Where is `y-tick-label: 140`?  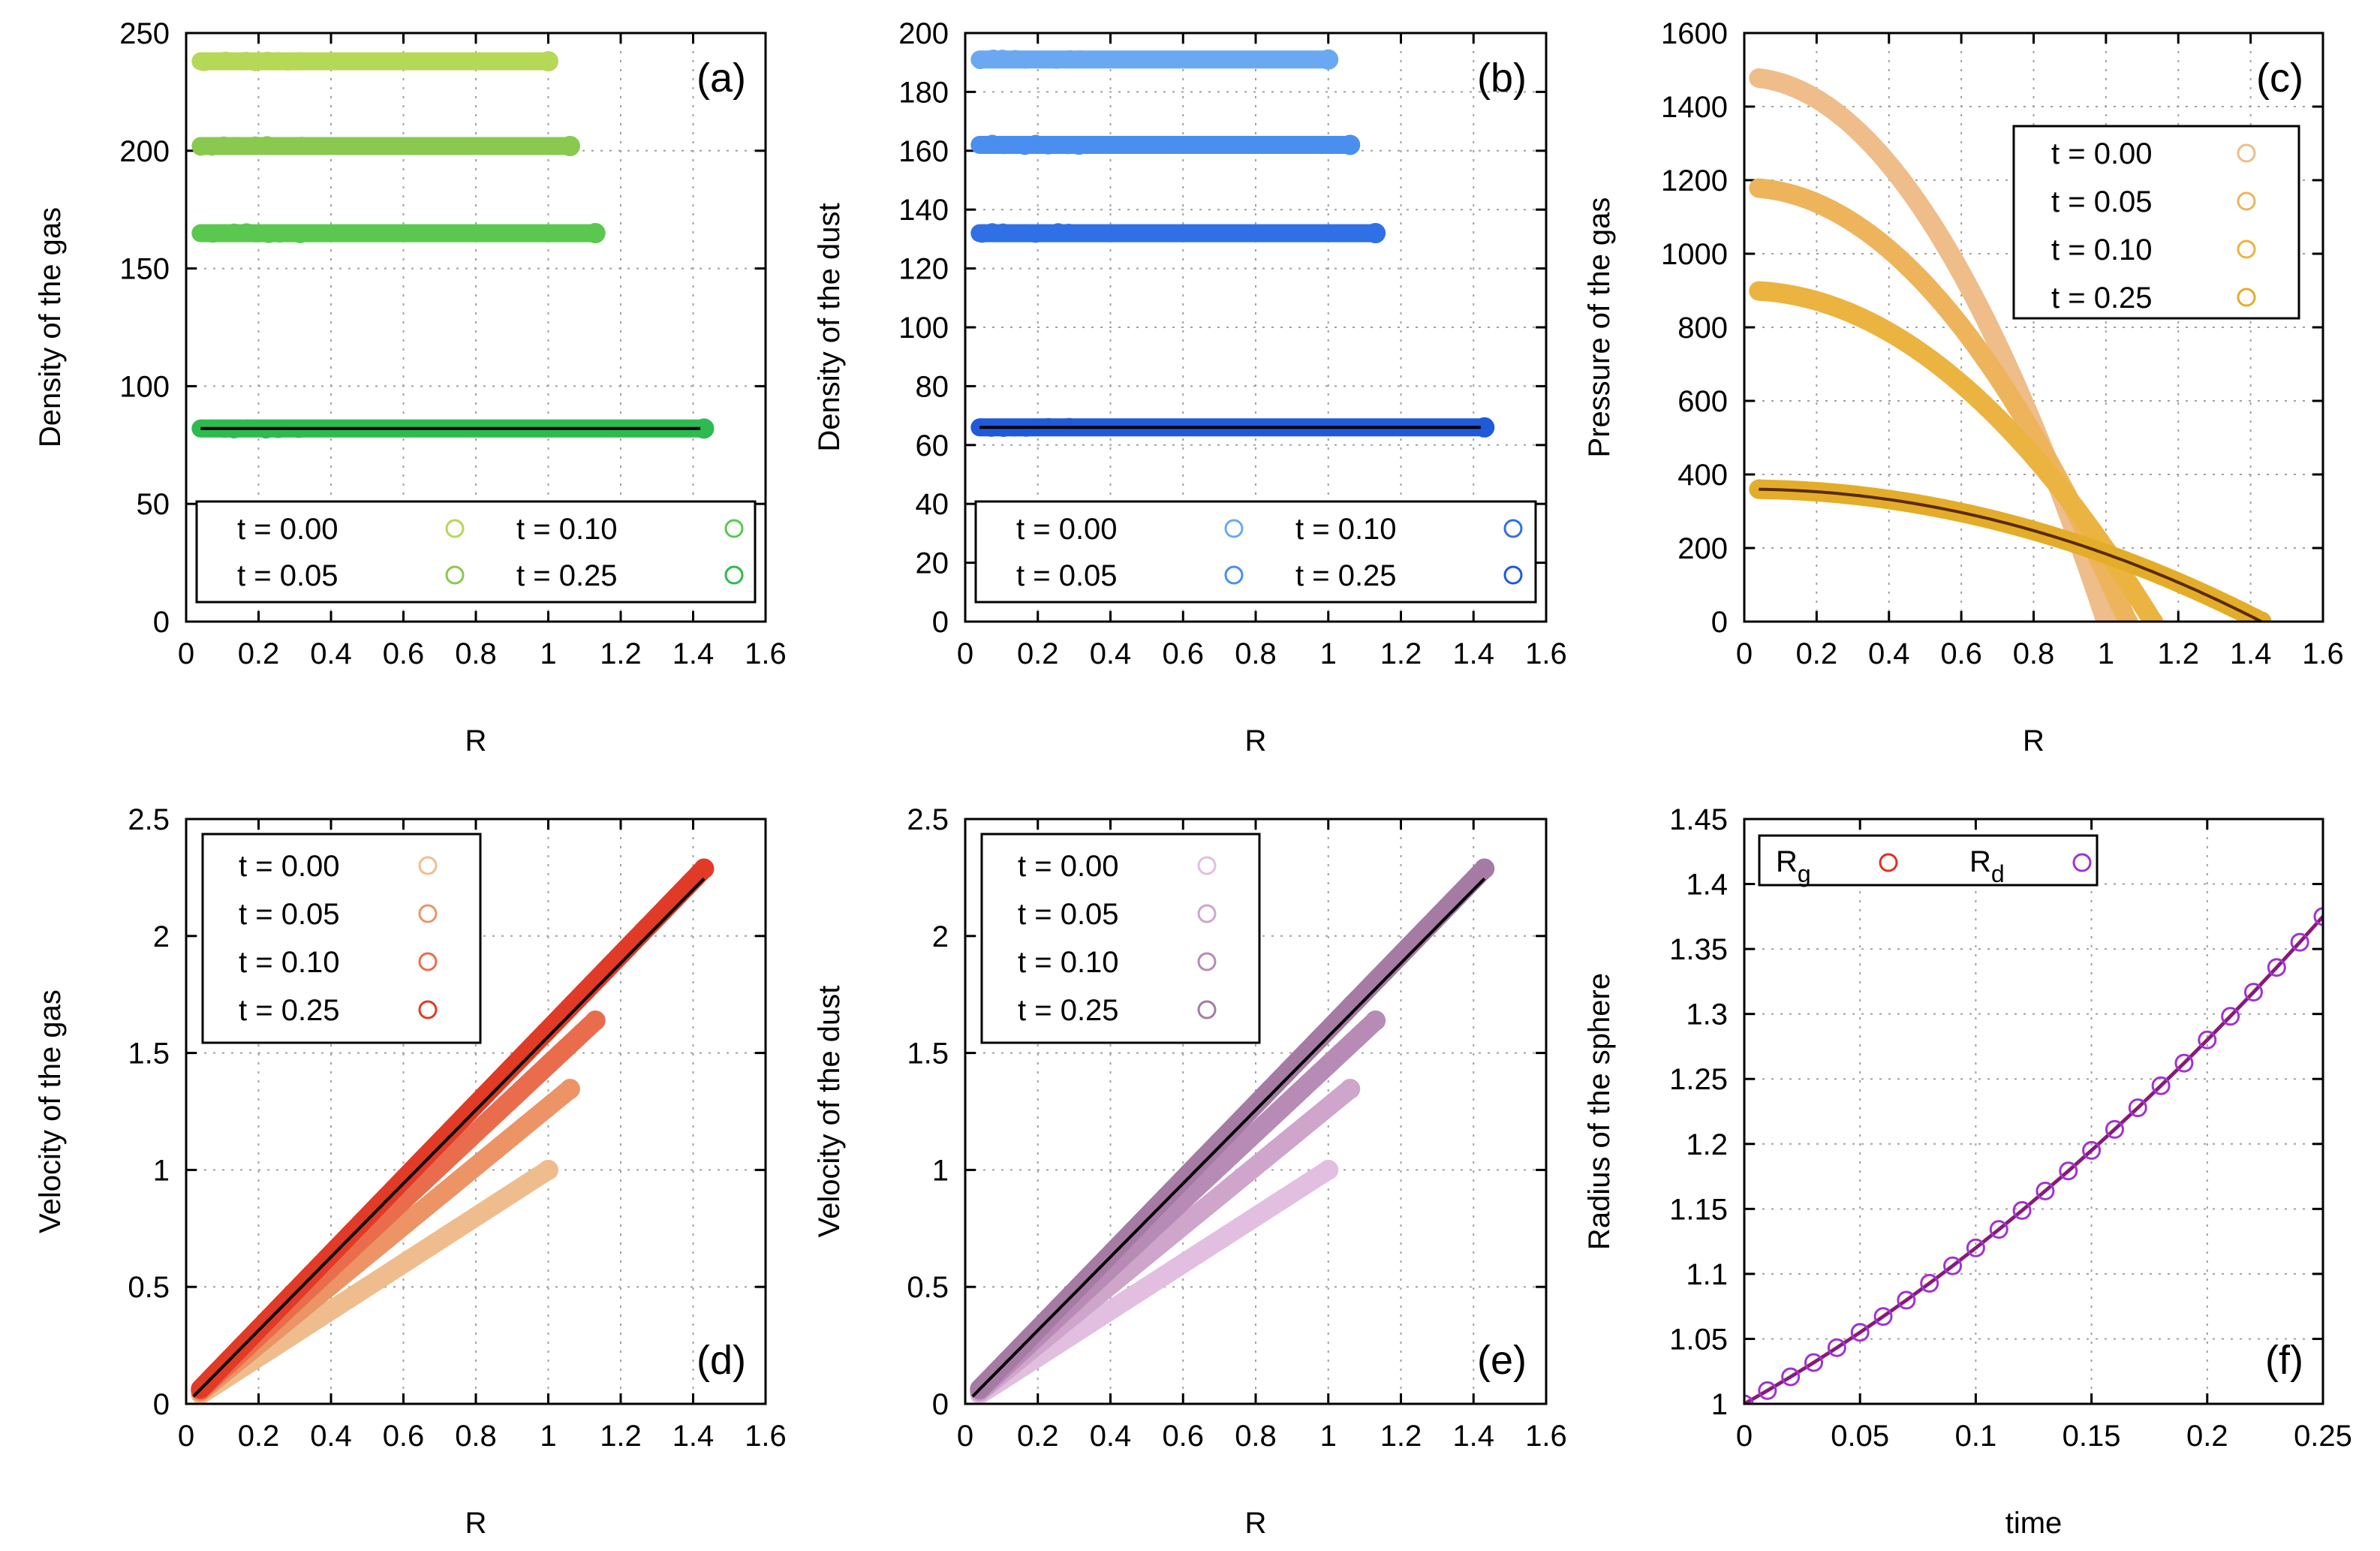 y-tick-label: 140 is located at coordinates (923, 211).